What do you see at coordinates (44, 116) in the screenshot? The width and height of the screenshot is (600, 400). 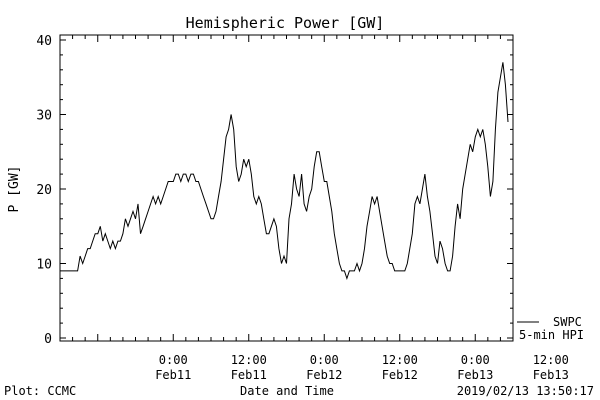 I see `y-tick-label: 30` at bounding box center [44, 116].